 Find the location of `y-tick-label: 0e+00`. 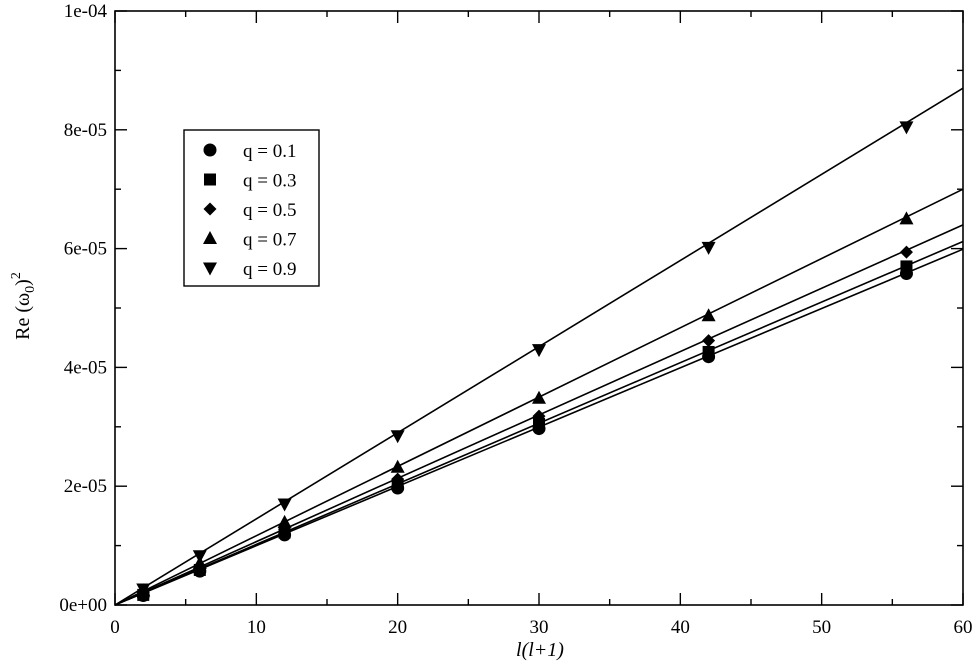

y-tick-label: 0e+00 is located at coordinates (83, 605).